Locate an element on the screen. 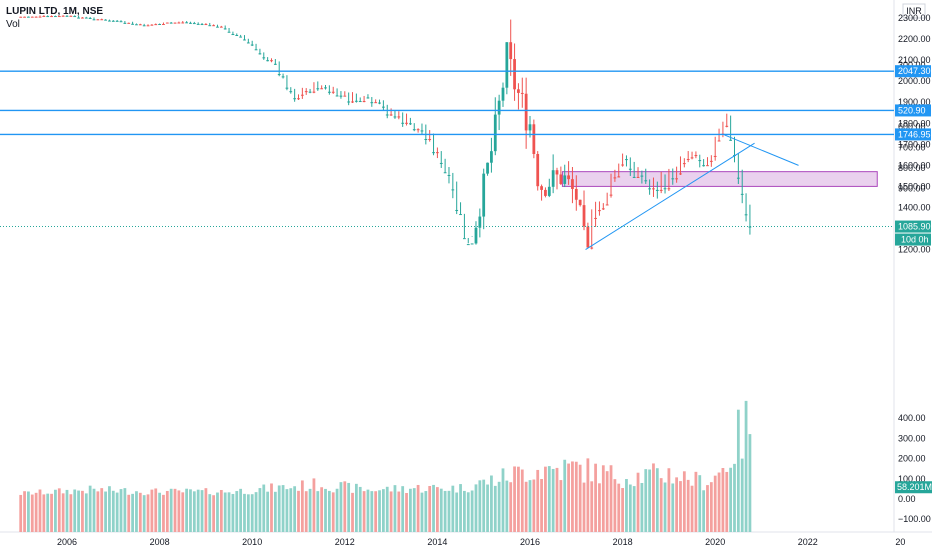  price-tick-label: 2100.00 is located at coordinates (914, 60).